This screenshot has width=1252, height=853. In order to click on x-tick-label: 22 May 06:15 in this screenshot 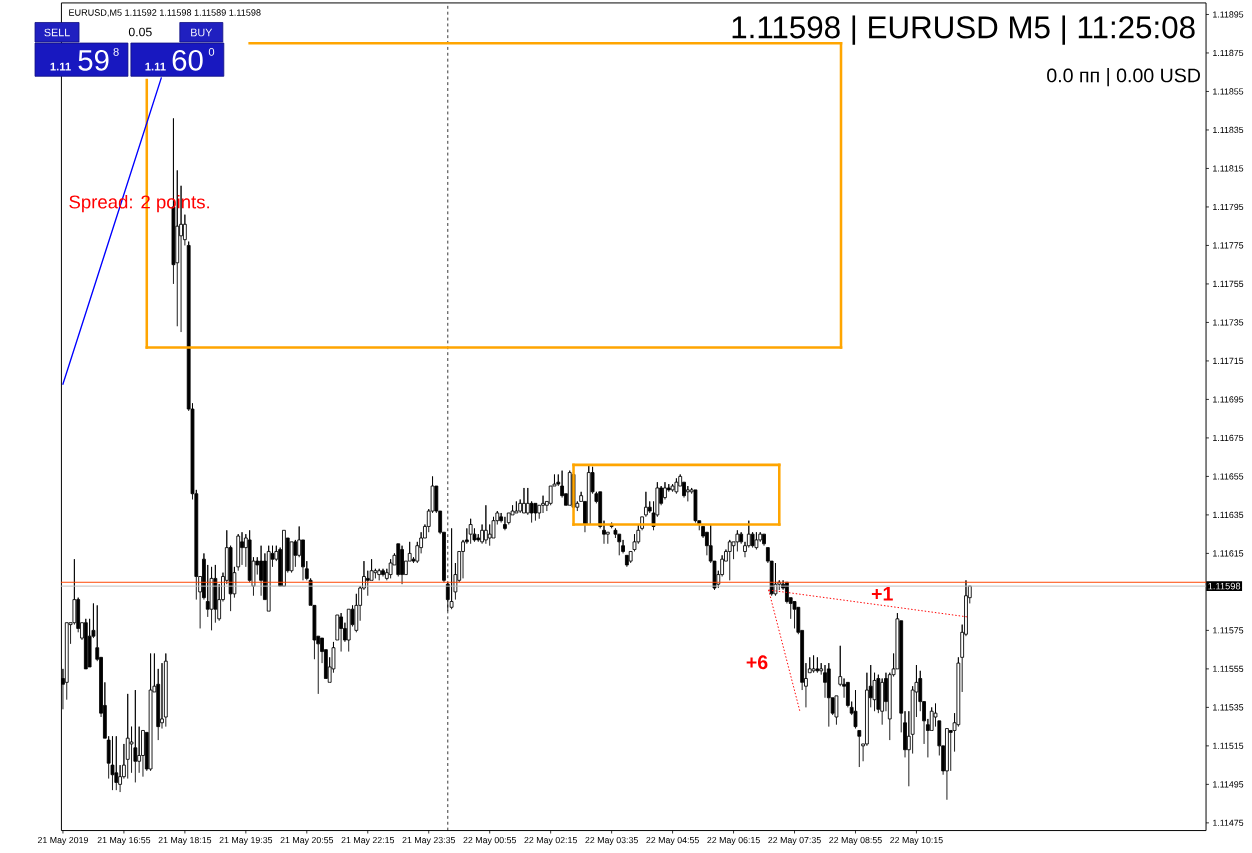, I will do `click(733, 840)`.